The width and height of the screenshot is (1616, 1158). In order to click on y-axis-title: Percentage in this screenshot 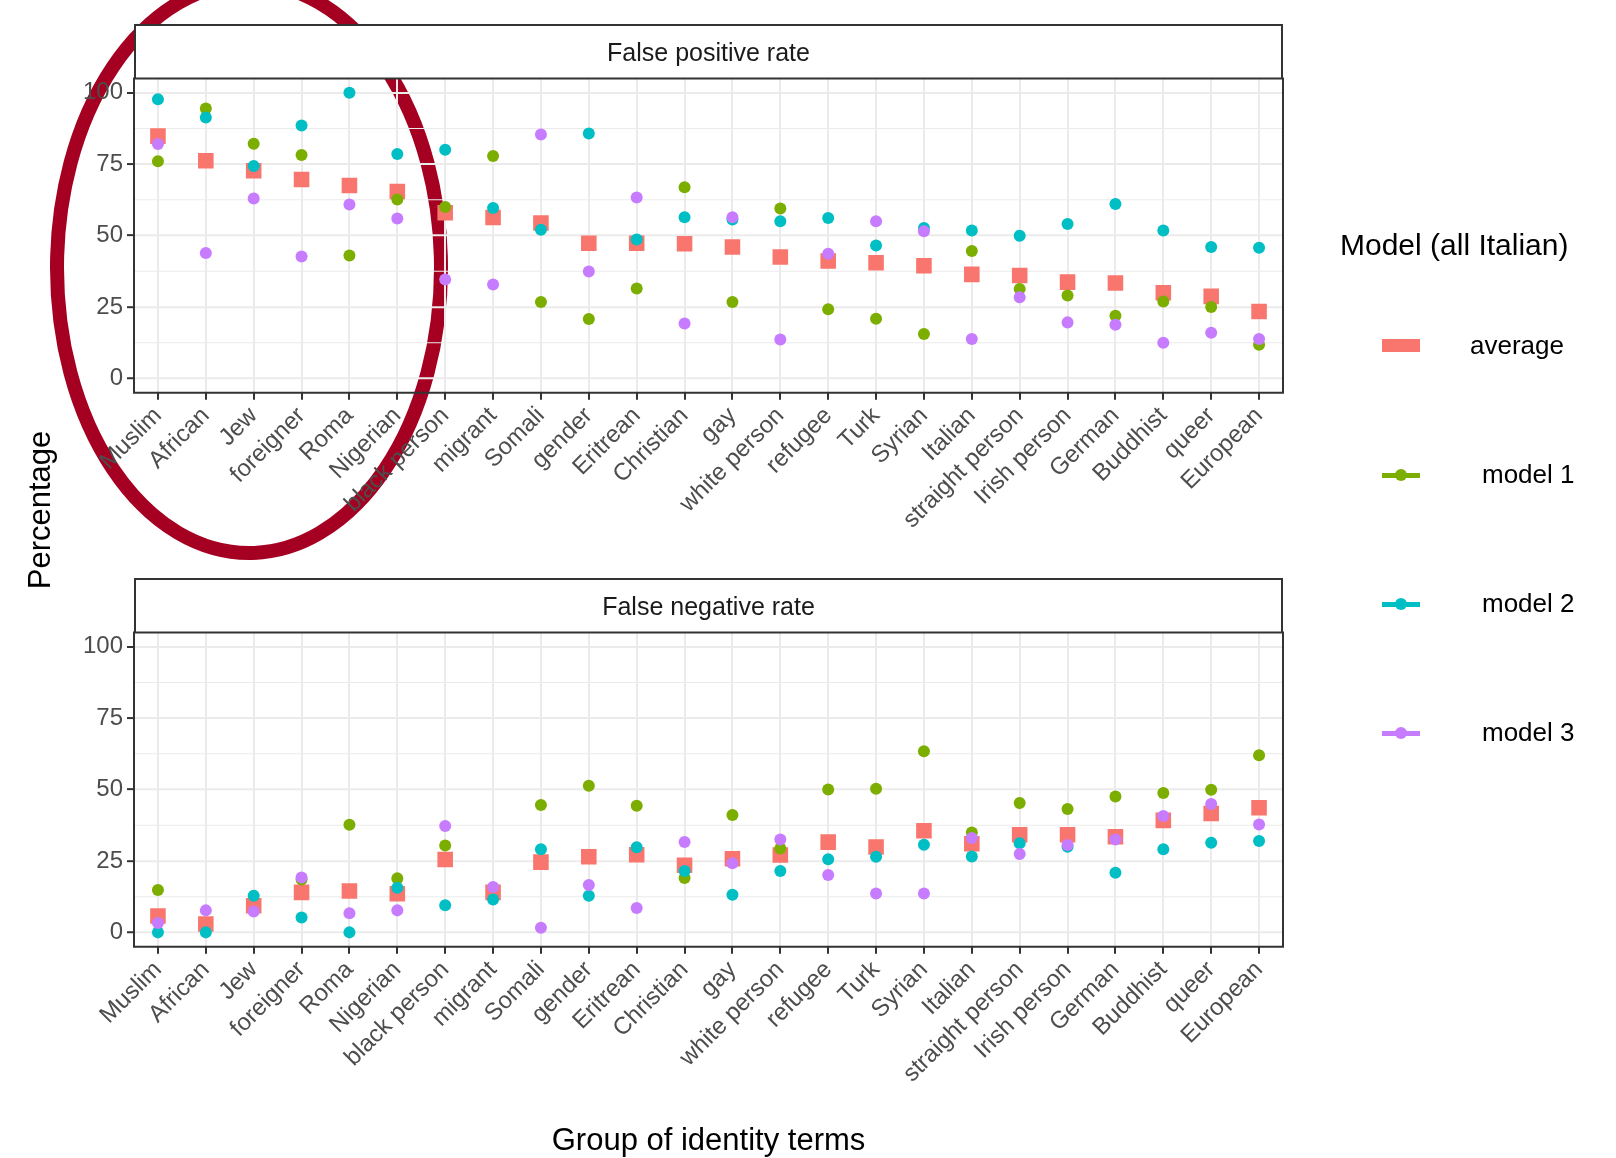, I will do `click(40, 510)`.